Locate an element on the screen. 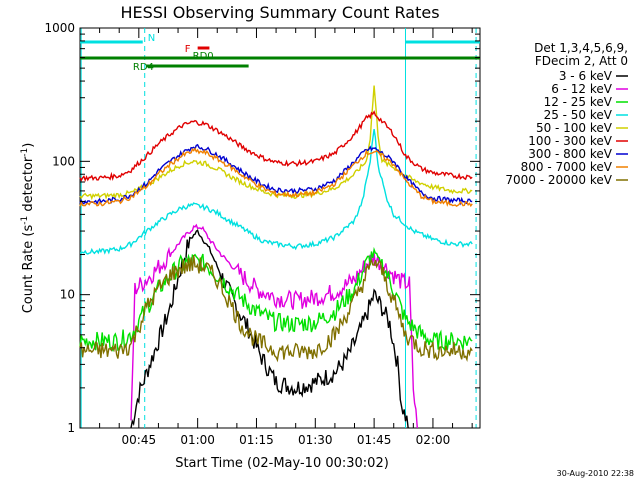 Image resolution: width=640 pixels, height=480 pixels. legend-label-7: 800 - 7000 keV is located at coordinates (567, 167).